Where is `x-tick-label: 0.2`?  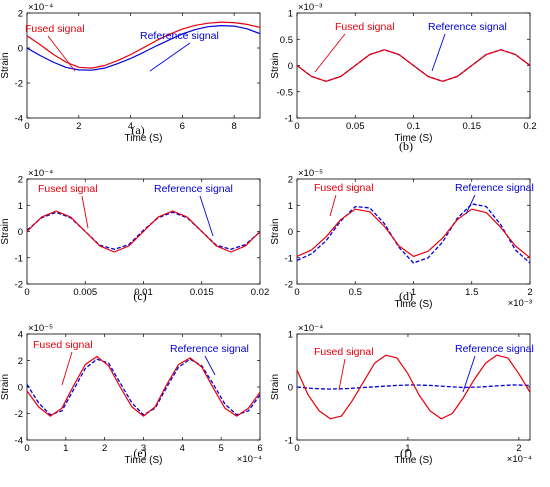 x-tick-label: 0.2 is located at coordinates (529, 126).